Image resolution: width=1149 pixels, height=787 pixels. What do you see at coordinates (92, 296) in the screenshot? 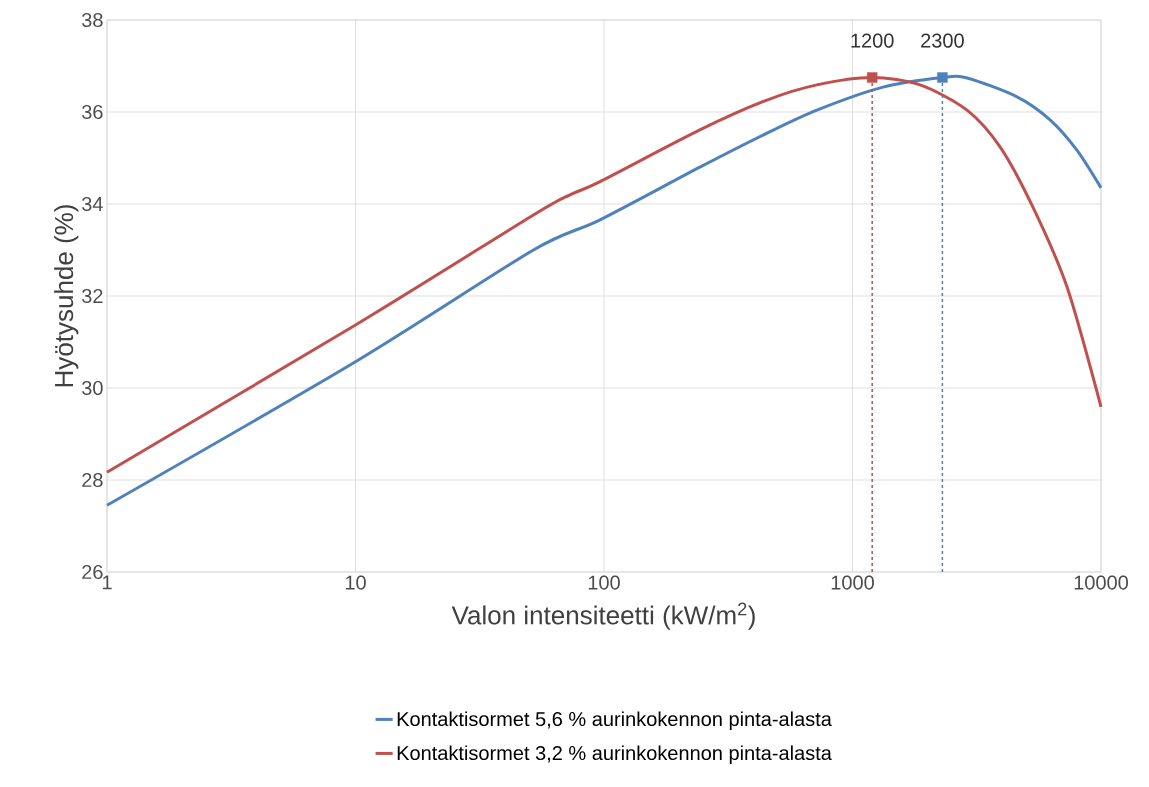
I see `y-tick-label: 32` at bounding box center [92, 296].